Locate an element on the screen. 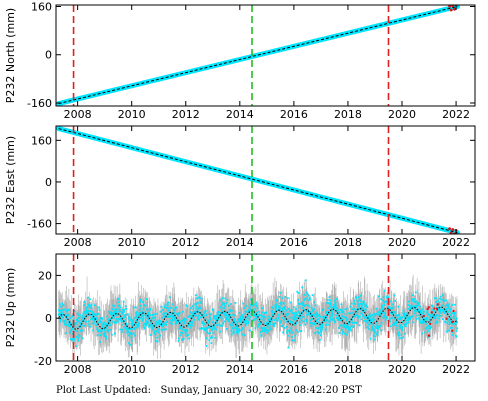 The width and height of the screenshot is (488, 401). y-tick-label: -20 is located at coordinates (43, 361).